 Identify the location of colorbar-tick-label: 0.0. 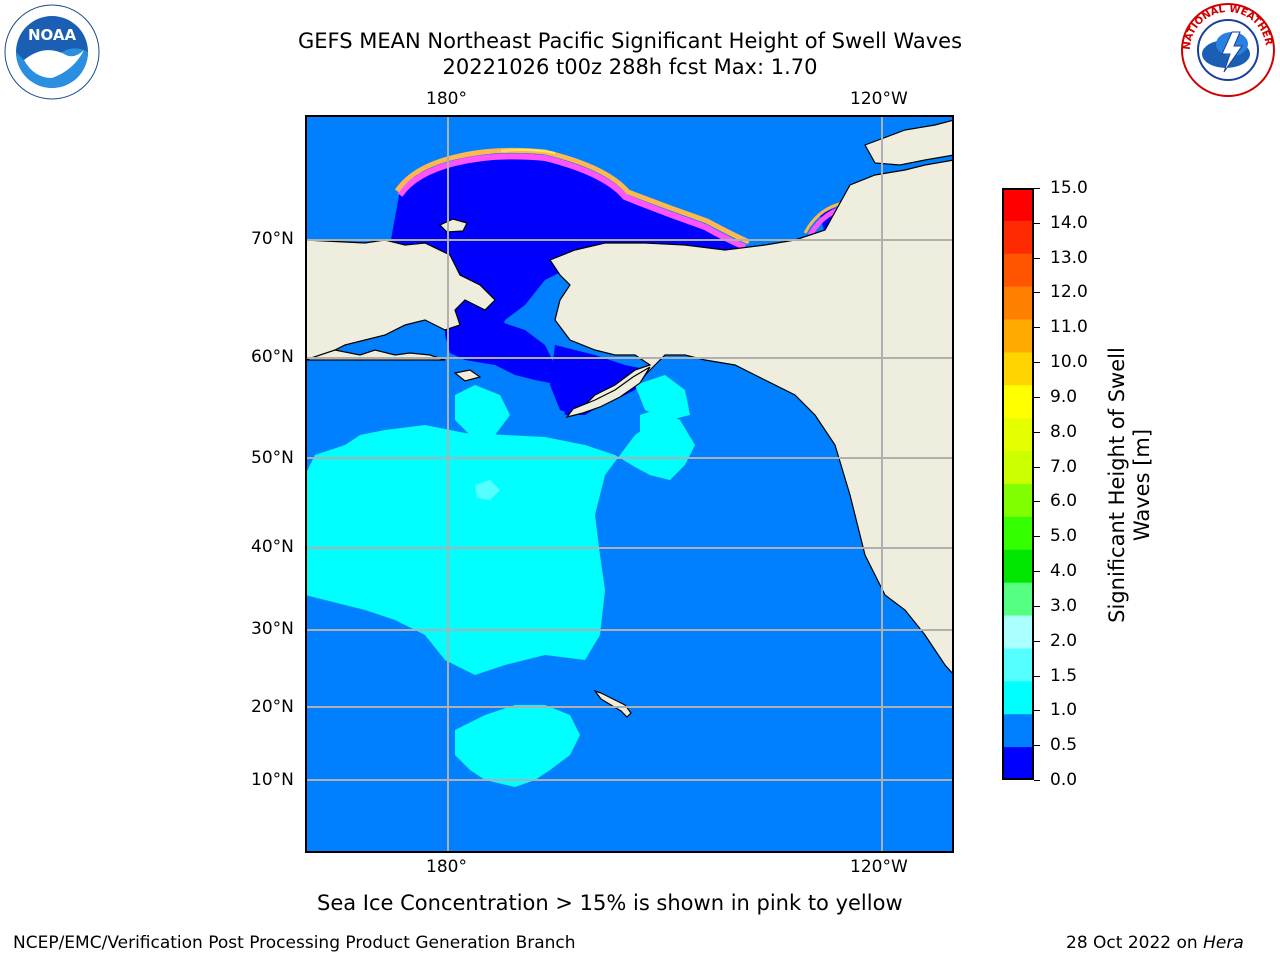
(1064, 780).